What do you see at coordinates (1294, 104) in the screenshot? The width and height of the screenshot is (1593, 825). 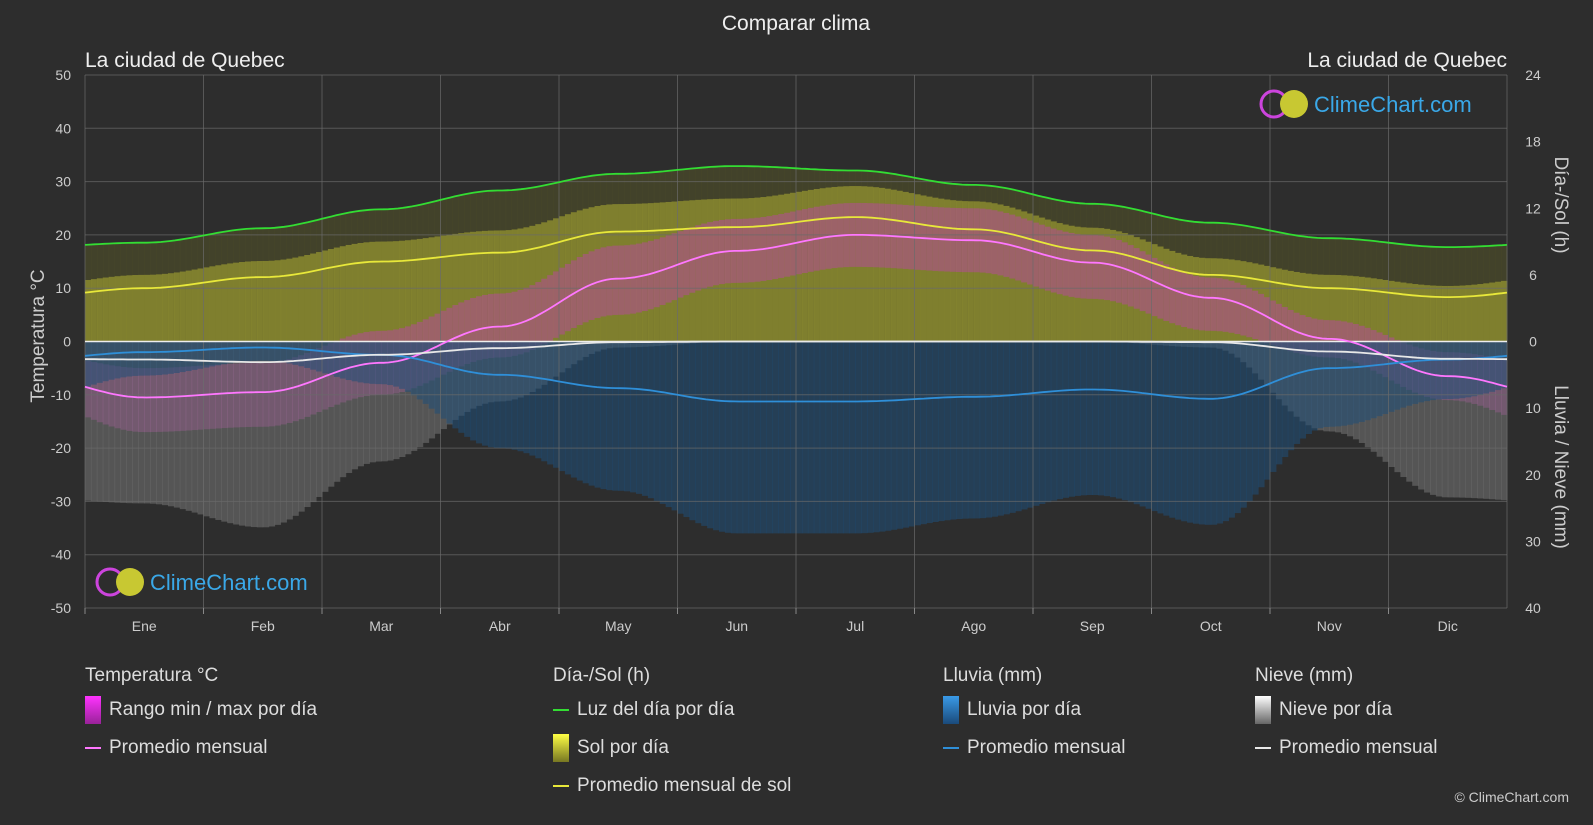 I see `logo-sun-icon` at bounding box center [1294, 104].